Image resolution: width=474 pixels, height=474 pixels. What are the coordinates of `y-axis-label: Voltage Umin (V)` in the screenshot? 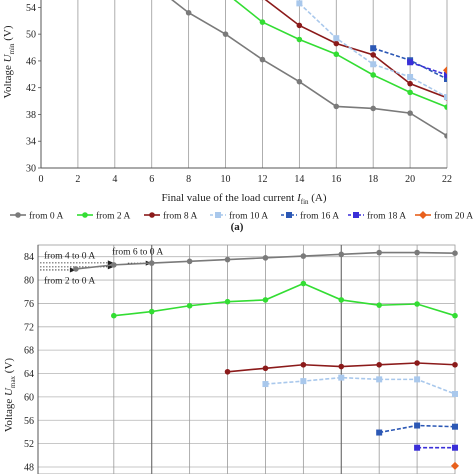 It's located at (9, 61).